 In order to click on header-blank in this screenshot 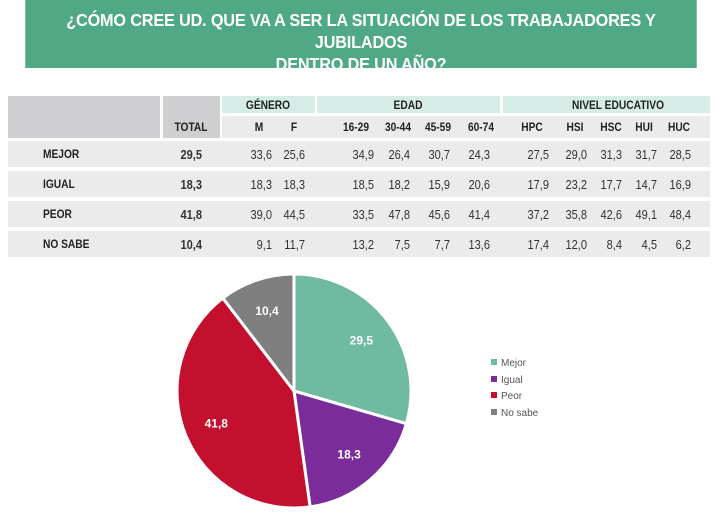, I will do `click(84, 117)`.